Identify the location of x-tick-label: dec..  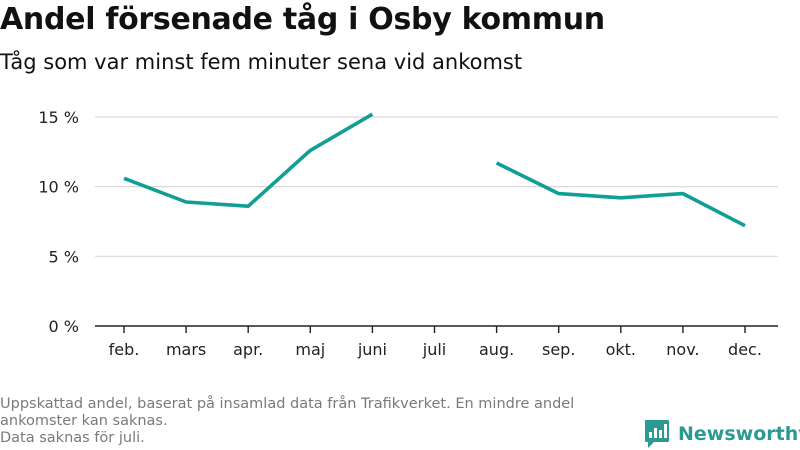
(745, 349).